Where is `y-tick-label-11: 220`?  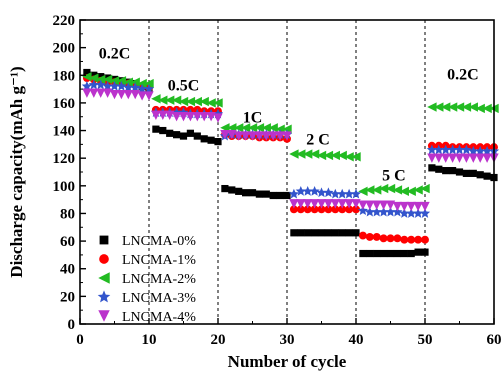 y-tick-label-11: 220 is located at coordinates (64, 21).